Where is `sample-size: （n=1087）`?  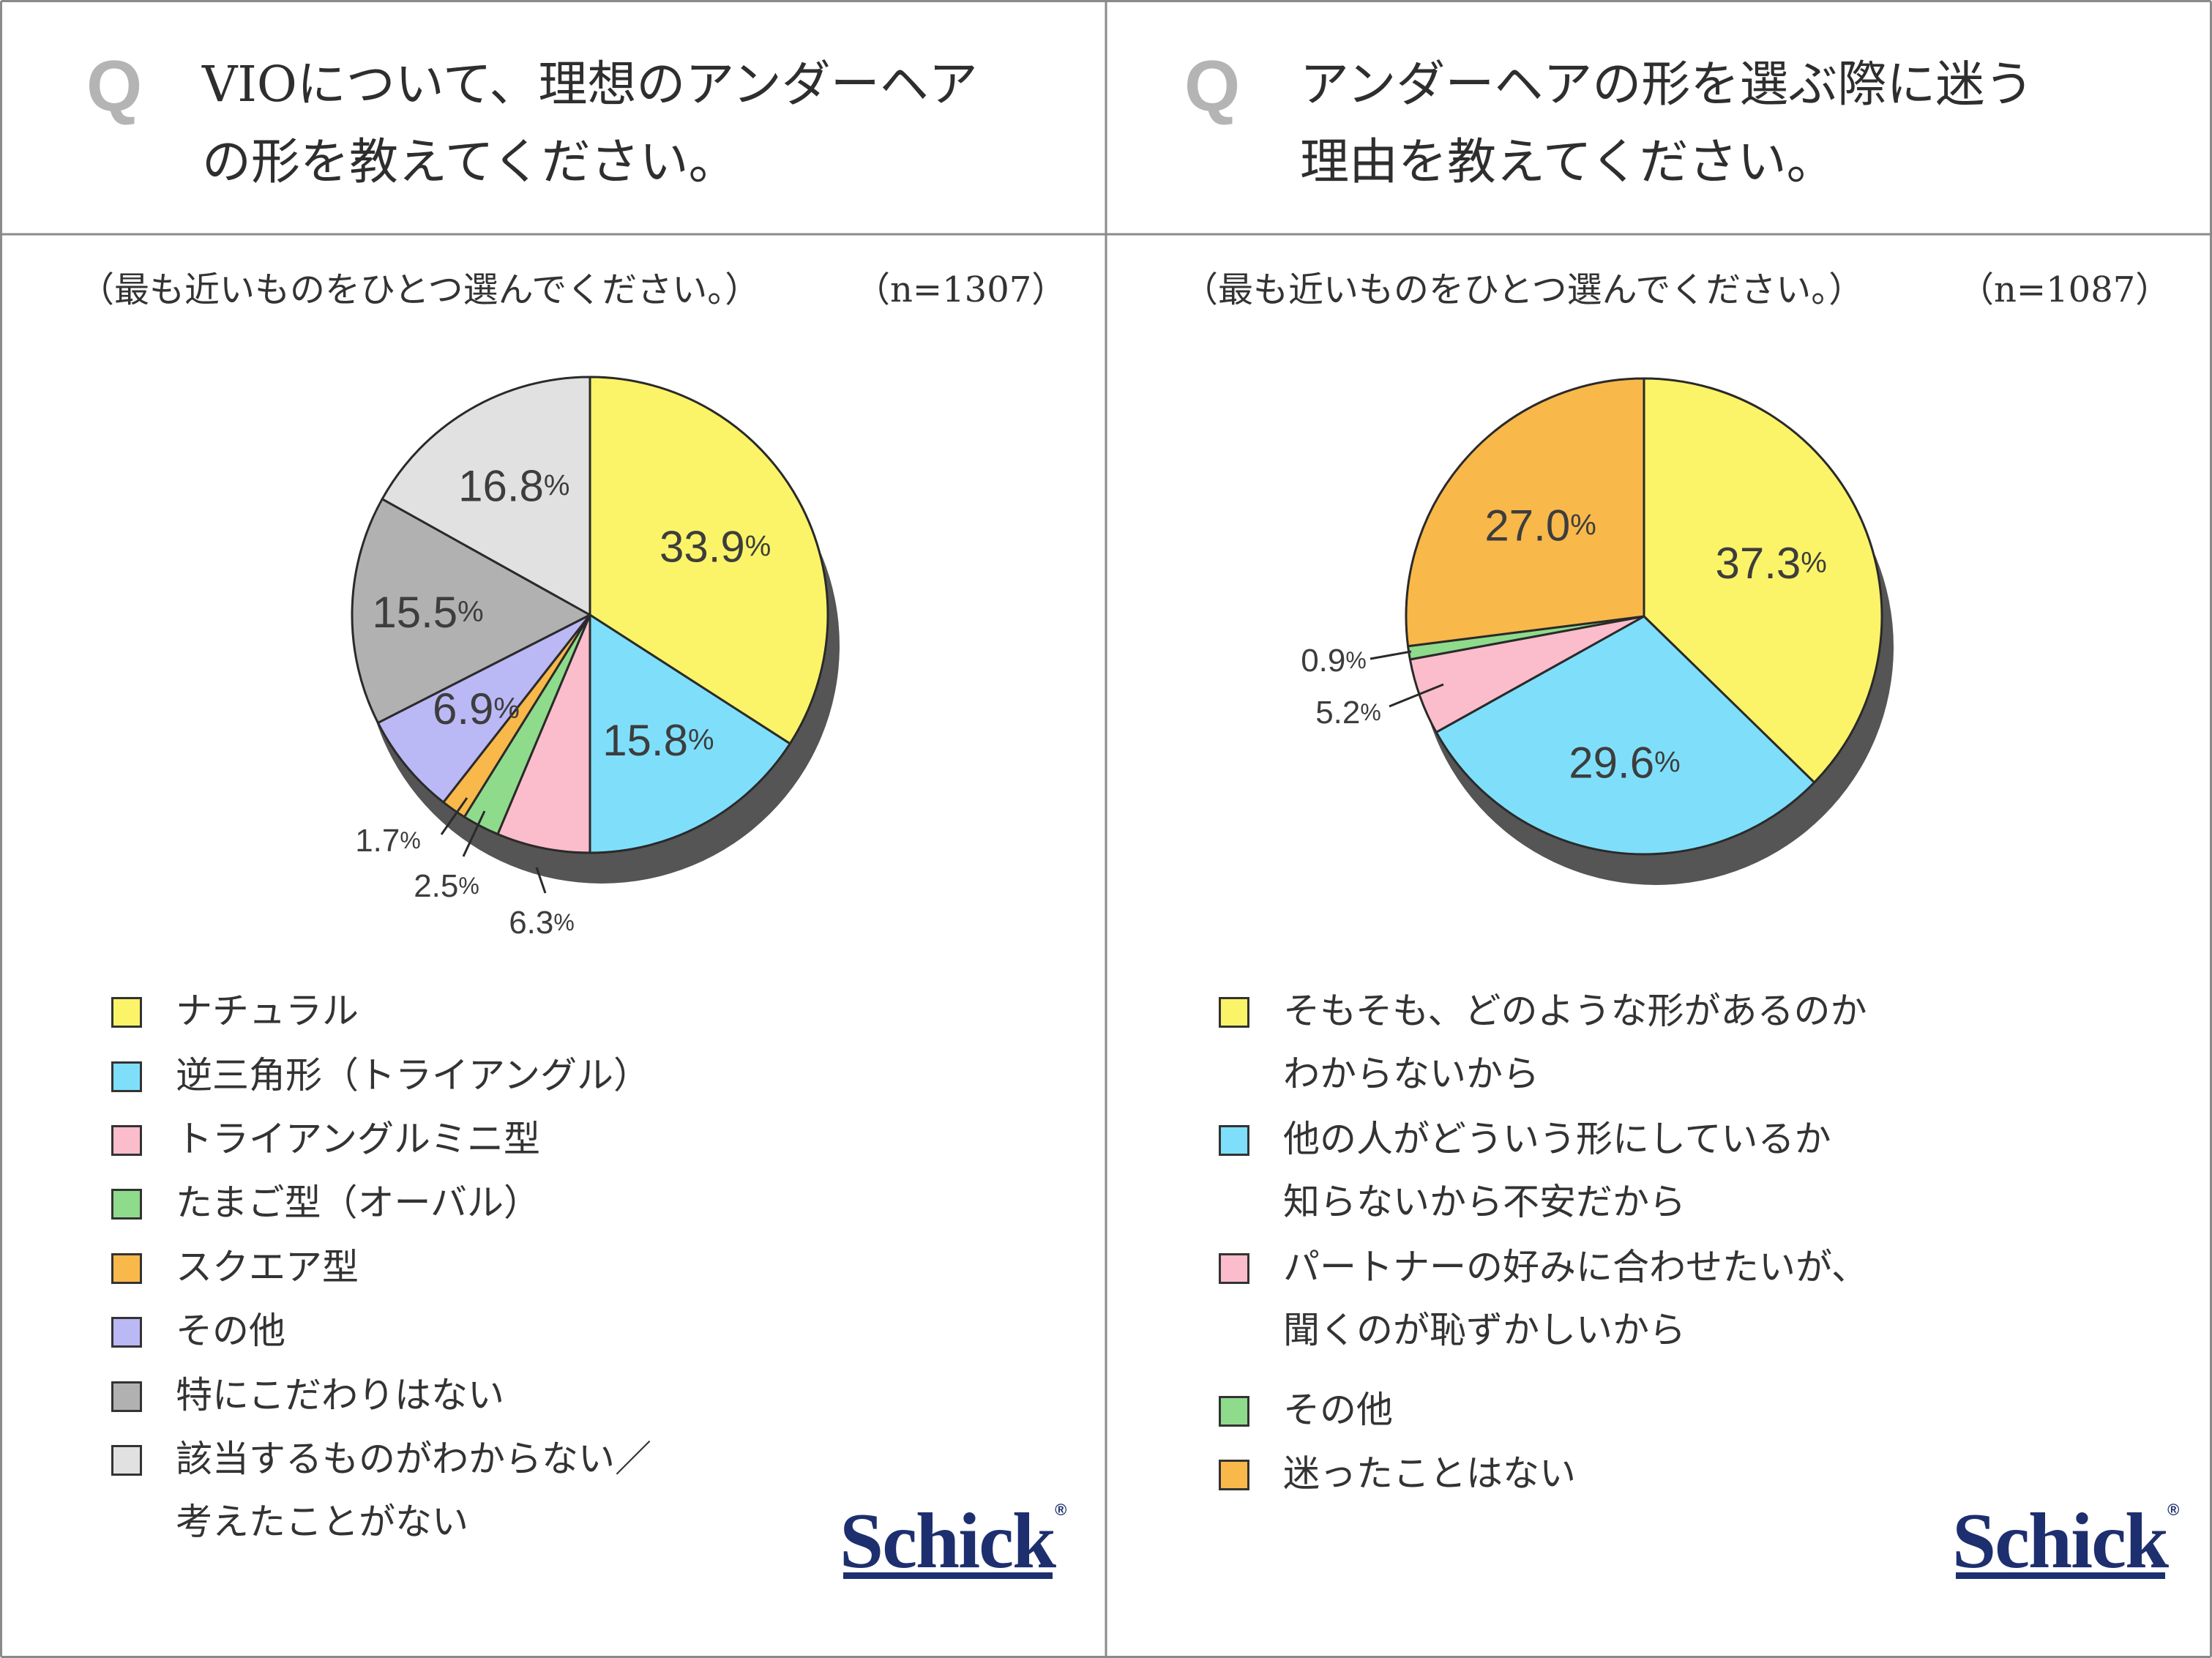 sample-size: （n=1087） is located at coordinates (2065, 289).